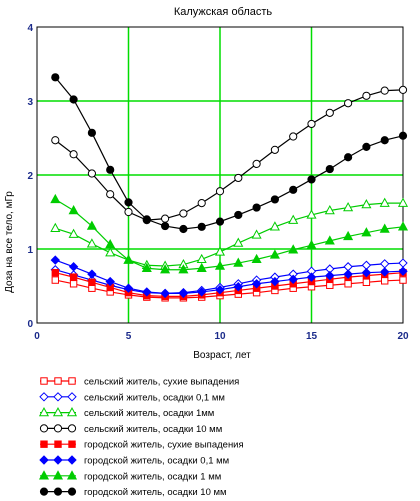 The image size is (420, 501). I want to click on legend-item: сельский житель, осадки 10 мм, so click(130, 429).